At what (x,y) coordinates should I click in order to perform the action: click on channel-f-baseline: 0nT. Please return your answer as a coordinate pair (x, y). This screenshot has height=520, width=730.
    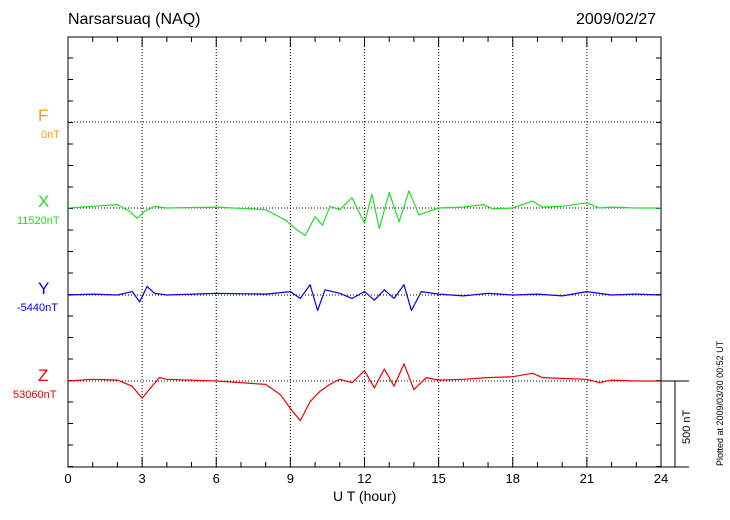
    Looking at the image, I should click on (50, 135).